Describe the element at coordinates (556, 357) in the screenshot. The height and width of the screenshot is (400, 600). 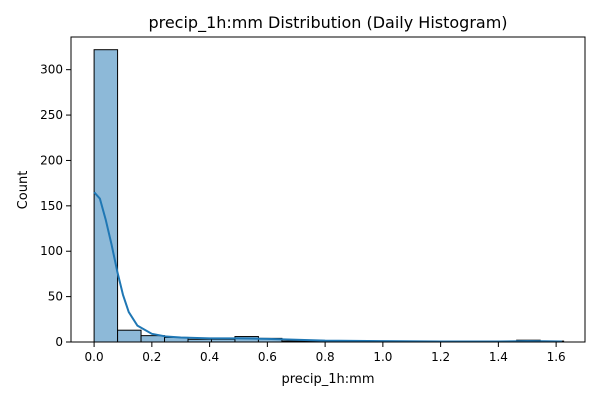
I see `x-tick-label: 1.6` at that location.